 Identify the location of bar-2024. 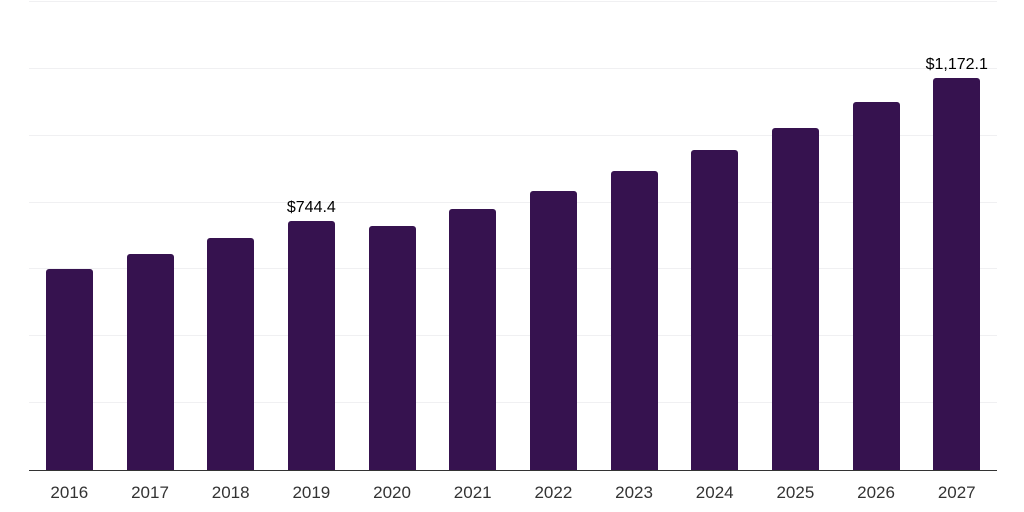
(715, 309).